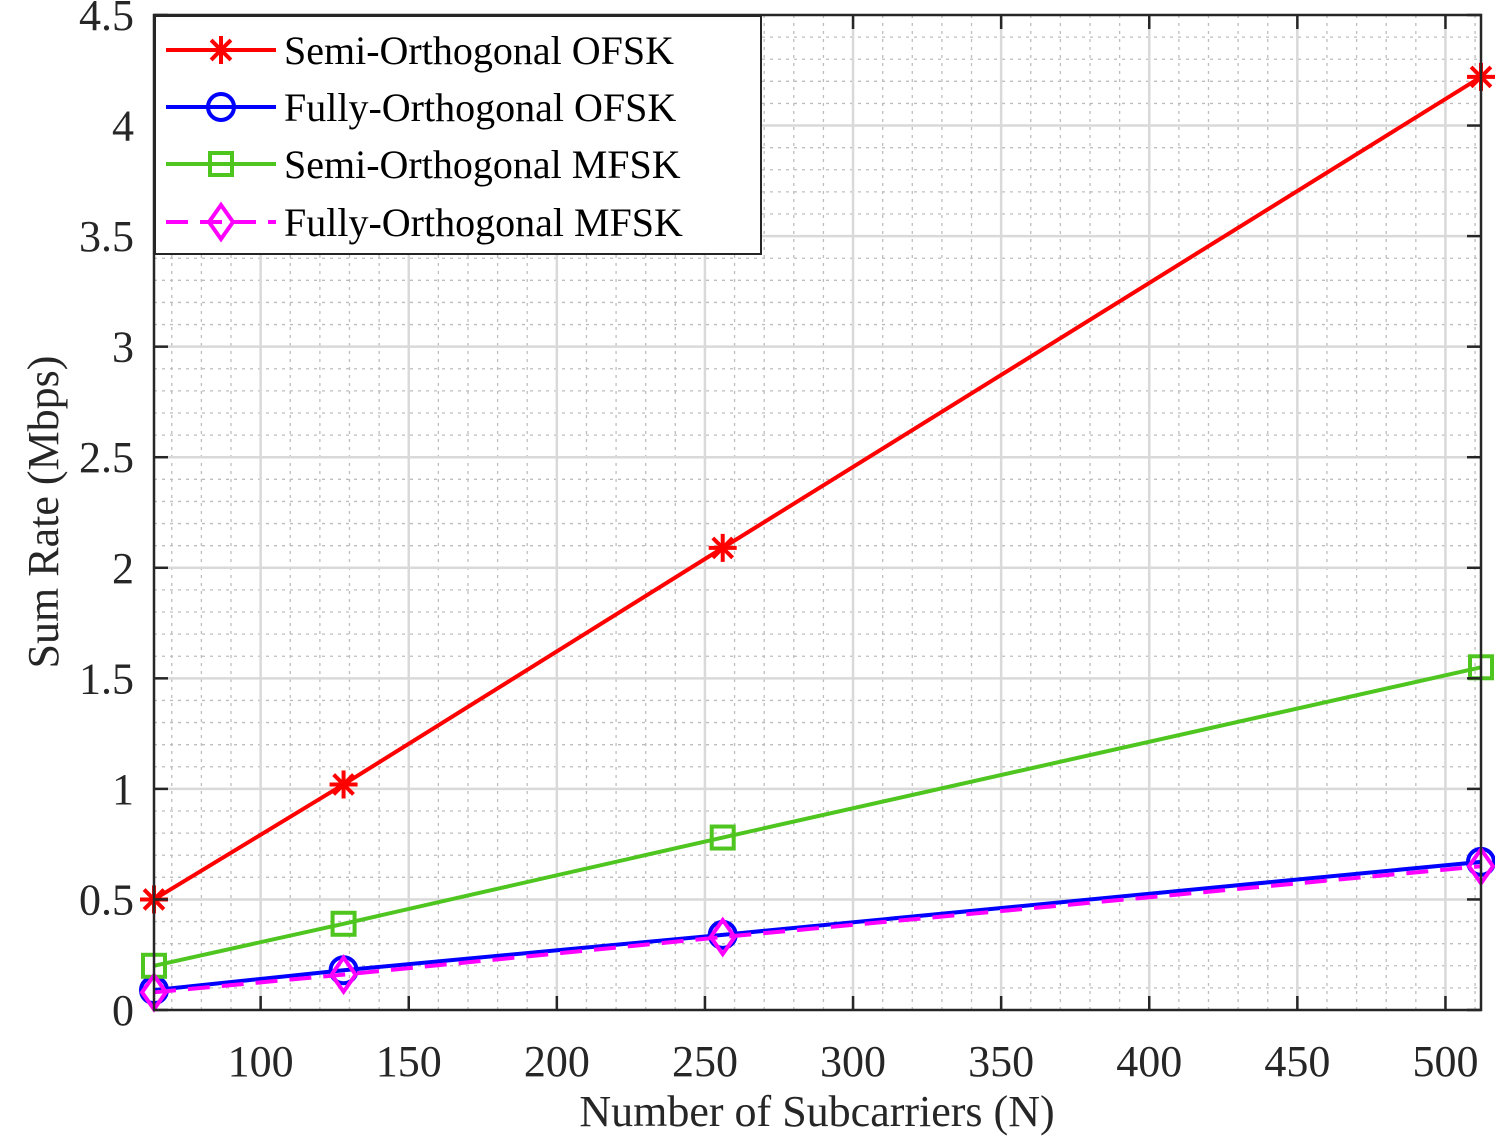 The width and height of the screenshot is (1495, 1148). I want to click on y-tick-label: 3, so click(123, 347).